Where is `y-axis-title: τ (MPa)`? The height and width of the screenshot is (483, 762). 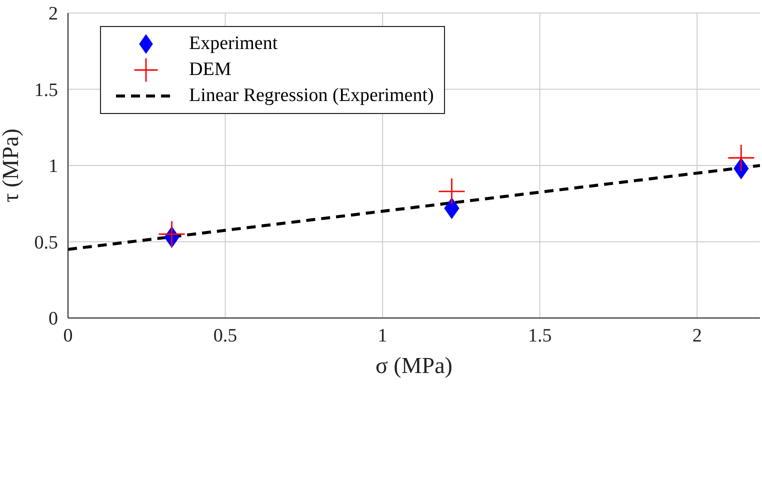
y-axis-title: τ (MPa) is located at coordinates (12, 165).